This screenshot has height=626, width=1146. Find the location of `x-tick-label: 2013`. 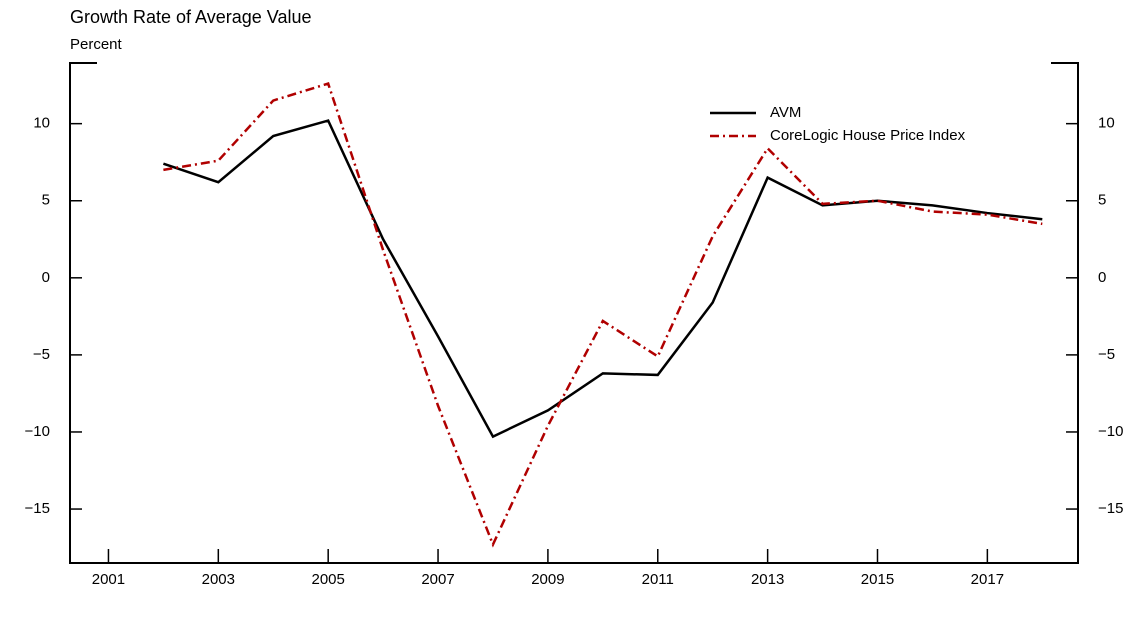

x-tick-label: 2013 is located at coordinates (767, 579).